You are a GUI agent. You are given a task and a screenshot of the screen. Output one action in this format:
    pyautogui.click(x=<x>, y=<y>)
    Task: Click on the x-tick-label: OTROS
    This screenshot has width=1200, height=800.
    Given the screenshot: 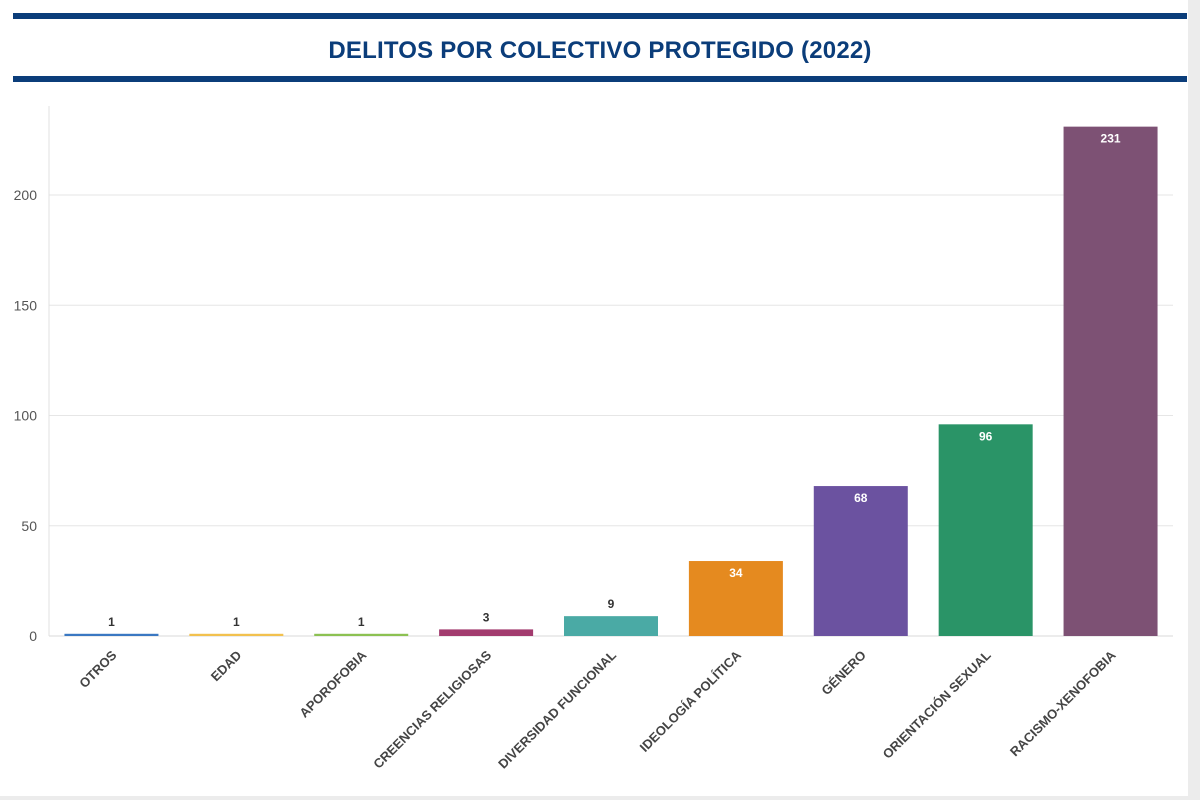 What is the action you would take?
    pyautogui.click(x=98, y=669)
    